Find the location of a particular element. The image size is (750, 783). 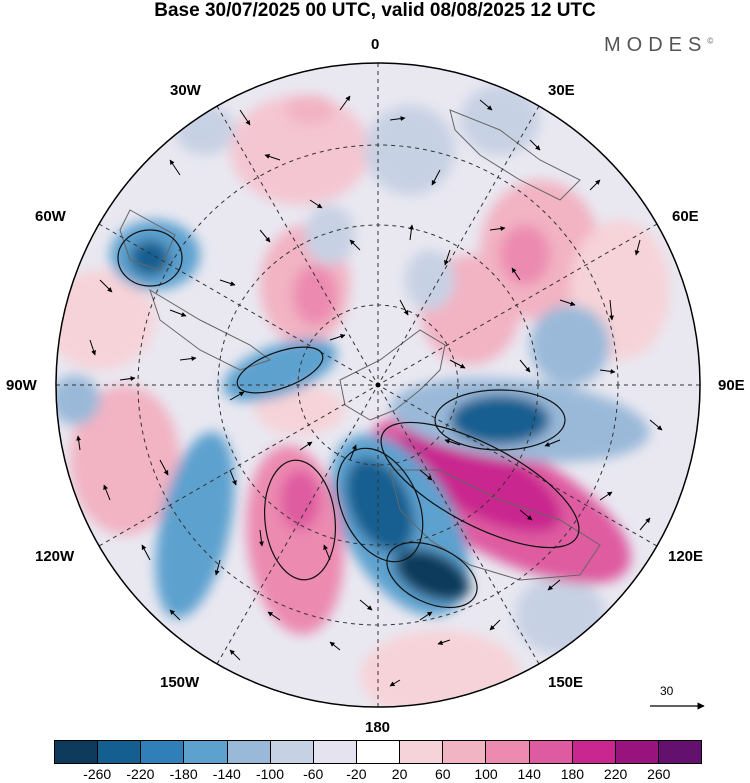

colorbar-tick-label: 20 is located at coordinates (399, 774).